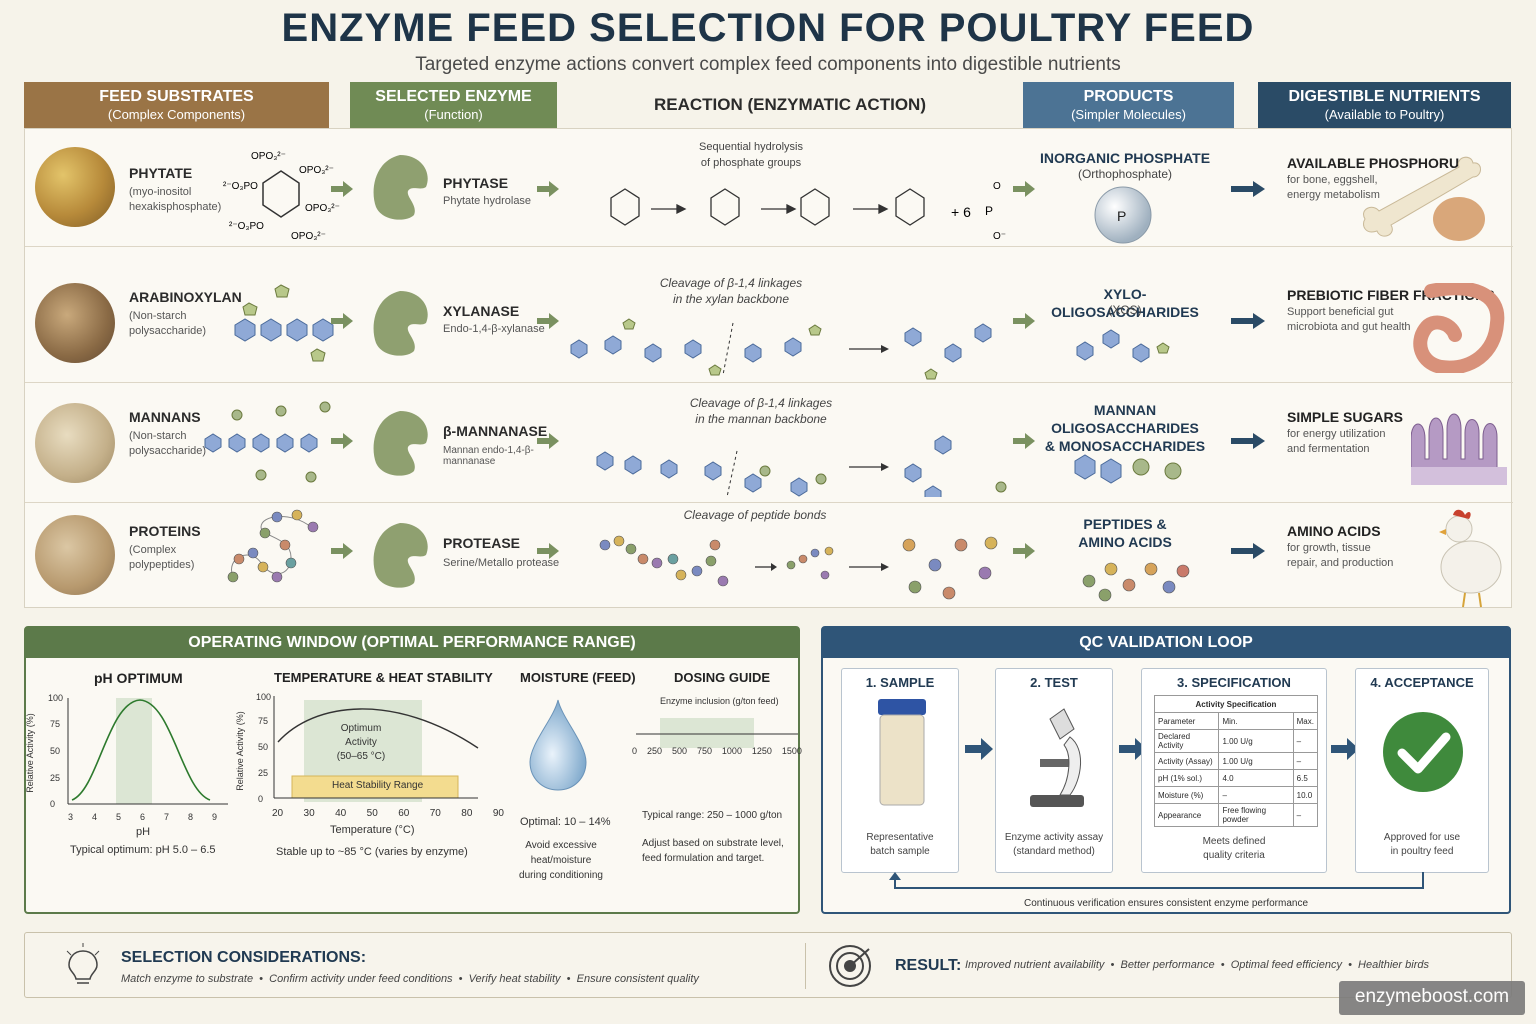 The height and width of the screenshot is (1024, 1536). Describe the element at coordinates (1334, 531) in the screenshot. I see `nutrient-name: AMINO ACIDS` at that location.